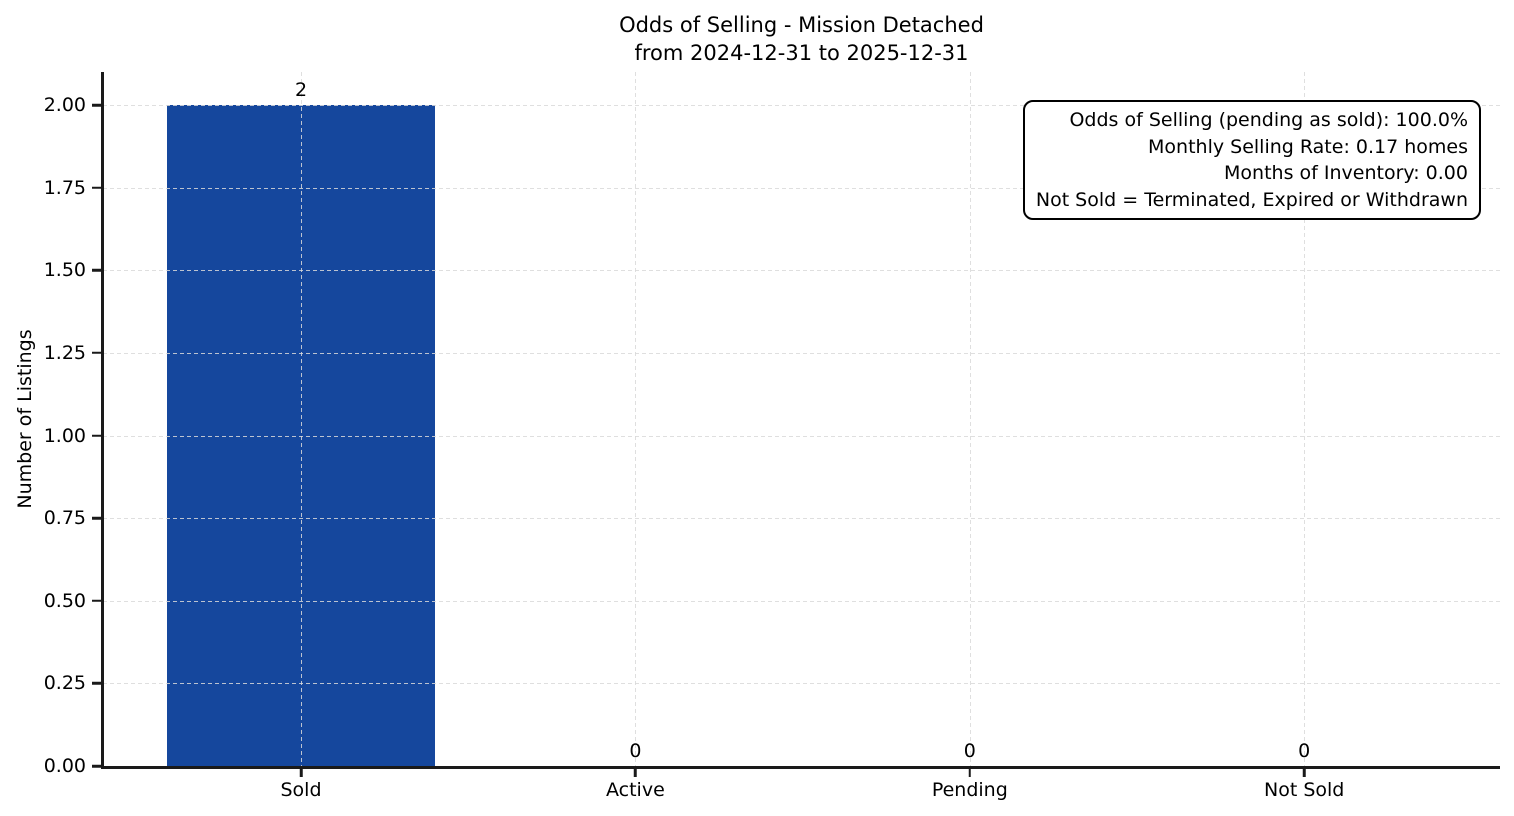 The width and height of the screenshot is (1514, 816). Describe the element at coordinates (64, 187) in the screenshot. I see `y-tick-label: 1.75` at that location.